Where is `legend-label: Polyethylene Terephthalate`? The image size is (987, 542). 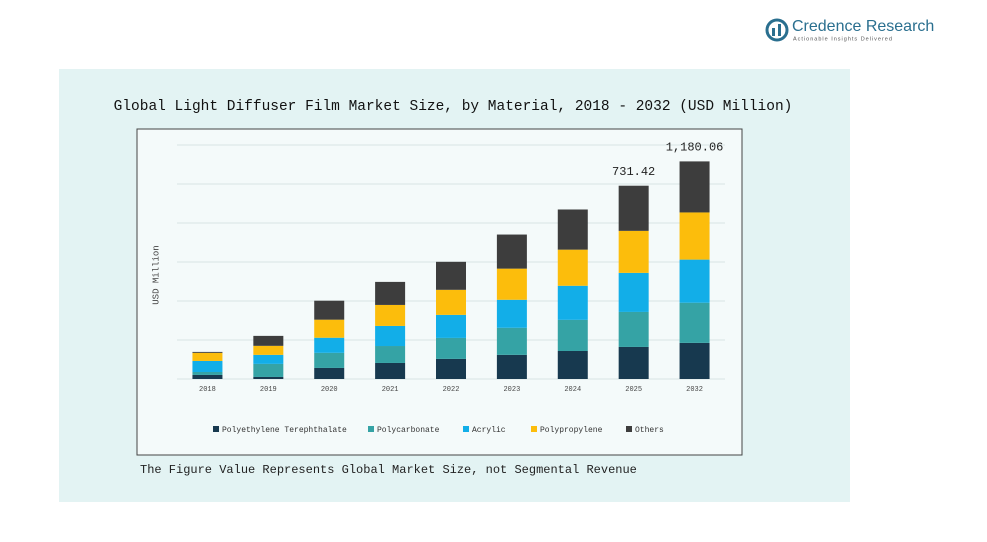
legend-label: Polyethylene Terephthalate is located at coordinates (284, 430).